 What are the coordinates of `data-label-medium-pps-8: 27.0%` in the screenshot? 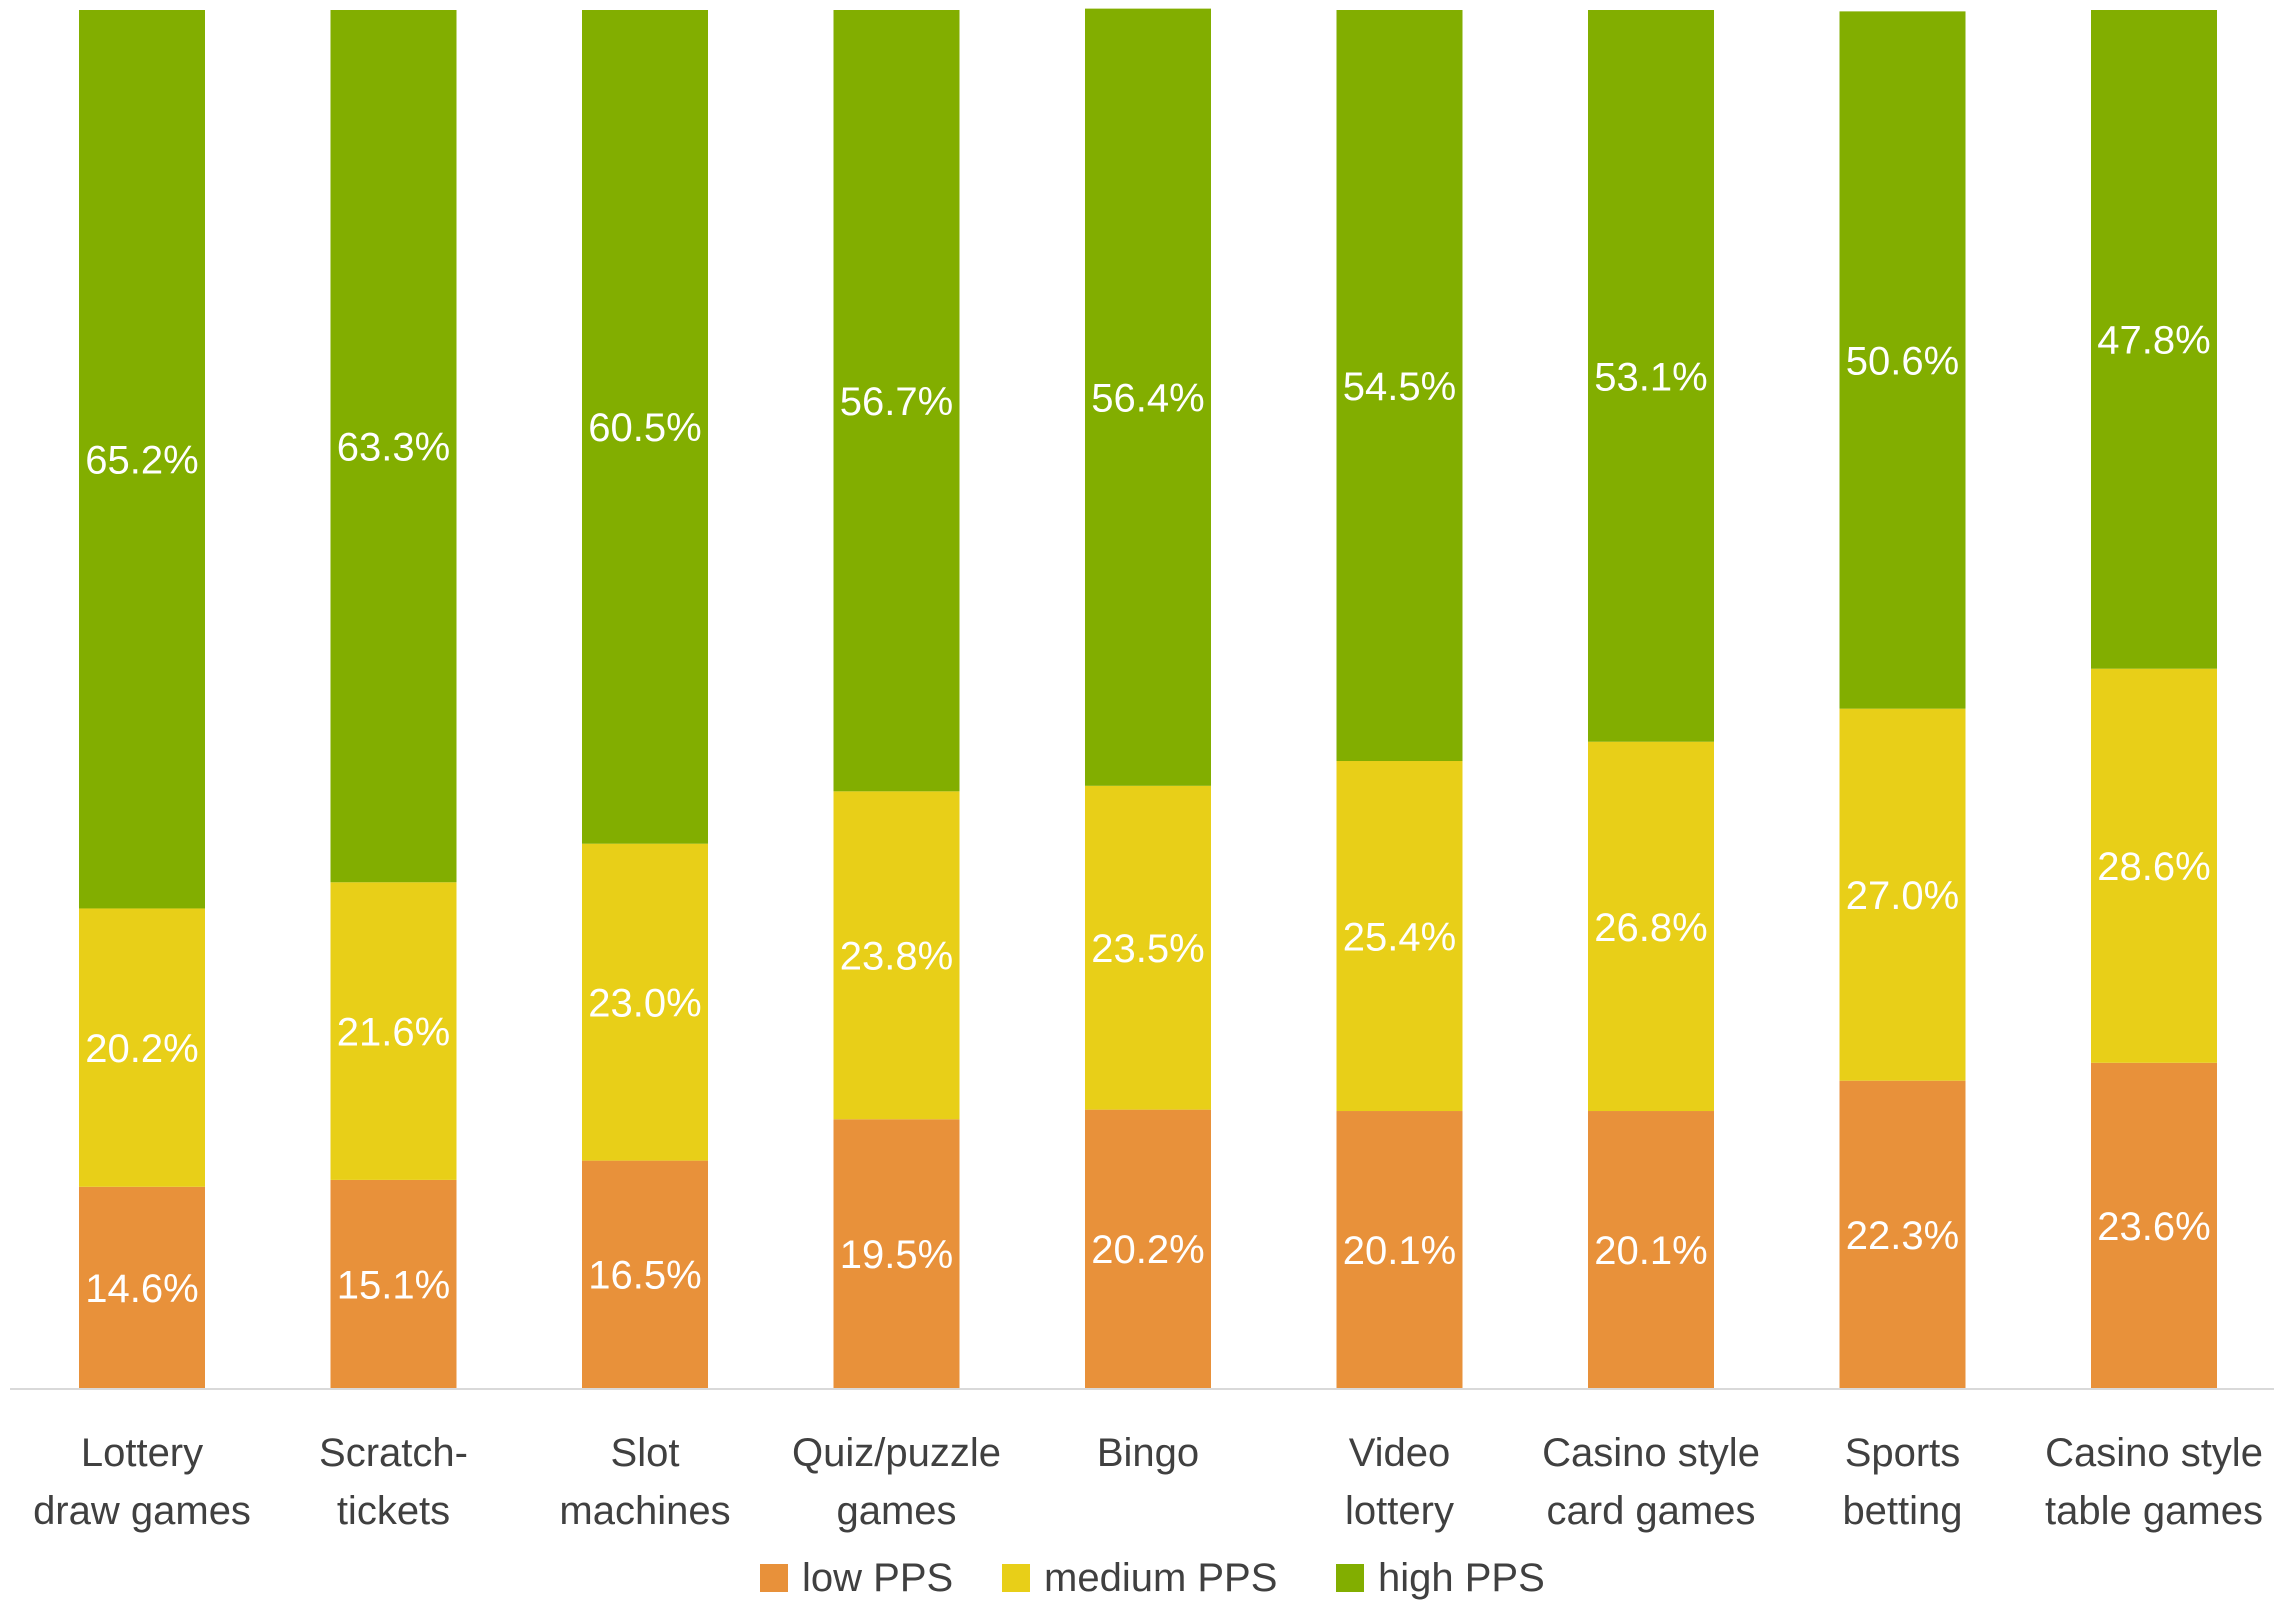 It's located at (1902, 896).